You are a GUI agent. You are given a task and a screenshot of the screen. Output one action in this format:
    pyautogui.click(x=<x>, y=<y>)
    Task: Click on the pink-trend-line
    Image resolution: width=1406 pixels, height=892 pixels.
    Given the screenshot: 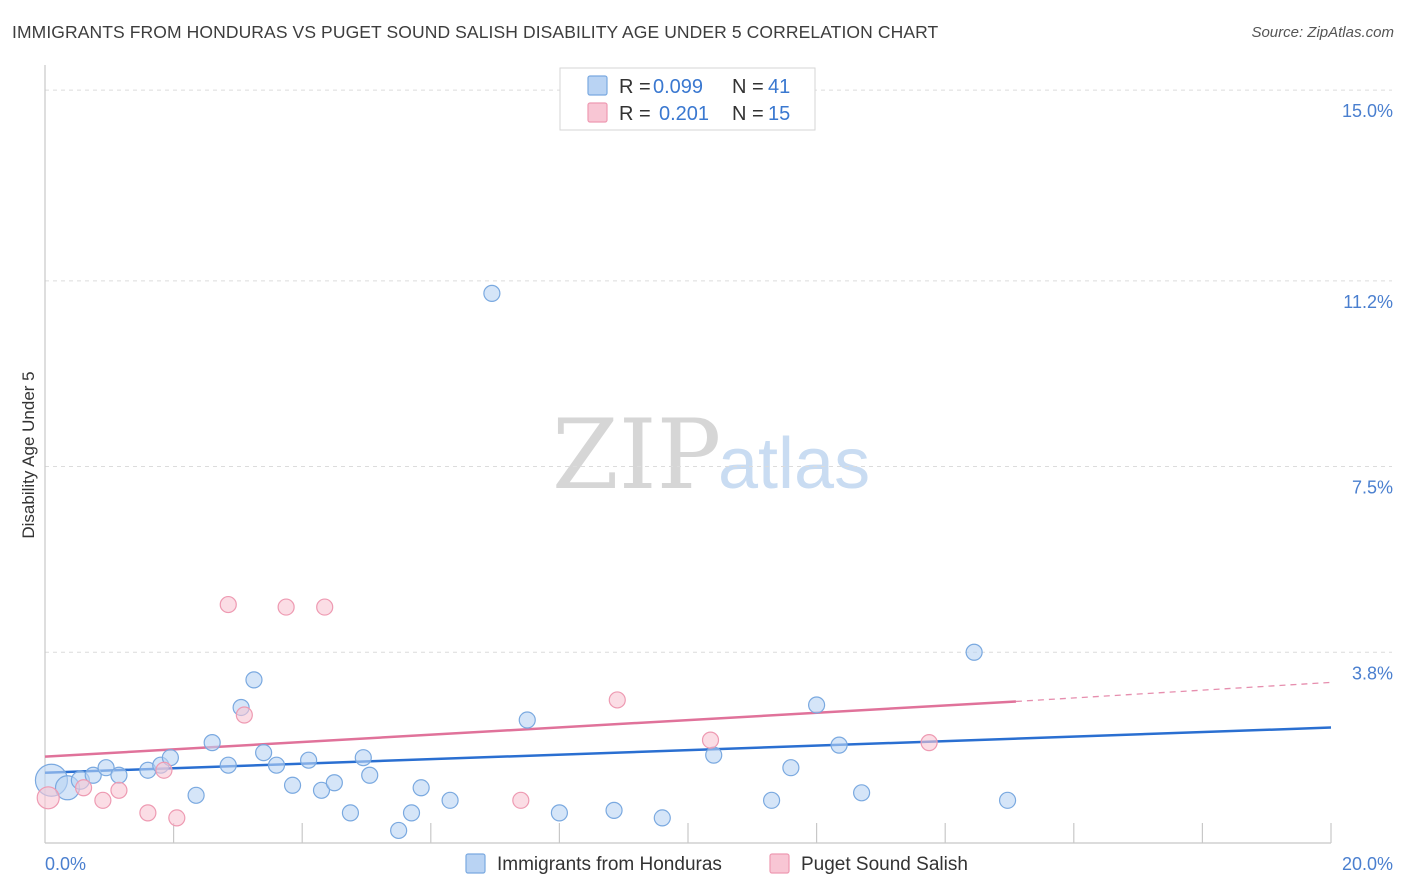 What is the action you would take?
    pyautogui.click(x=530, y=729)
    